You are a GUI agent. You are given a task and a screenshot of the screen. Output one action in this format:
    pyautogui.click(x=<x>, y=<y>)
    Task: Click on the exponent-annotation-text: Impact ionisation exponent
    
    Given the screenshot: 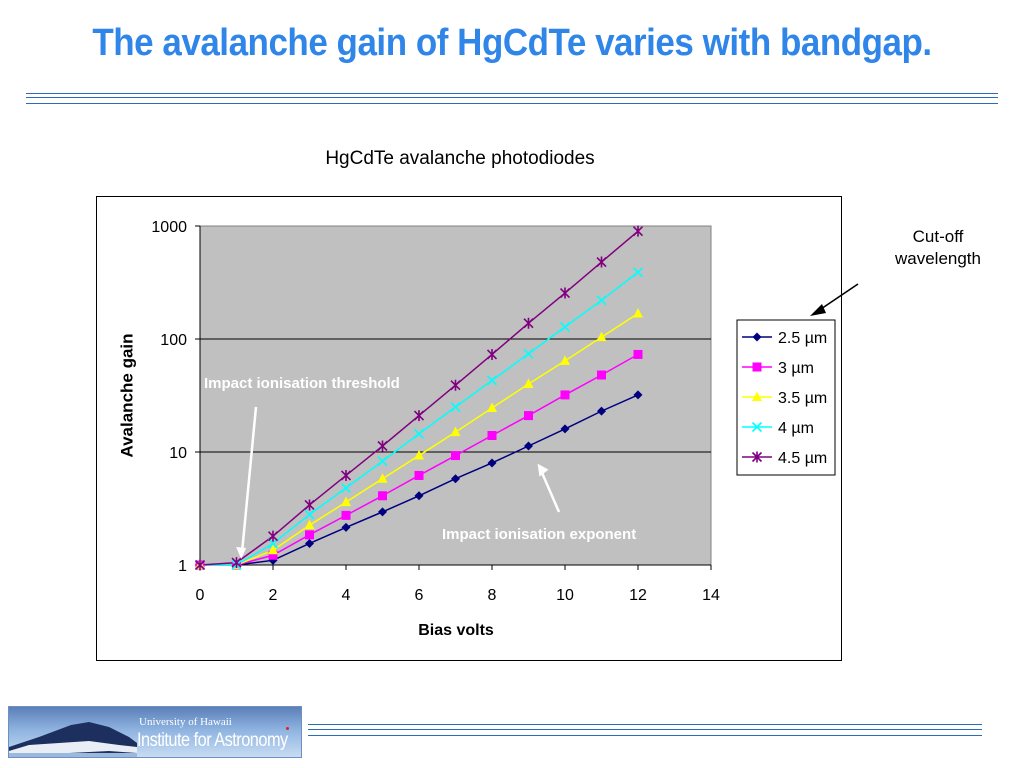 What is the action you would take?
    pyautogui.click(x=539, y=534)
    